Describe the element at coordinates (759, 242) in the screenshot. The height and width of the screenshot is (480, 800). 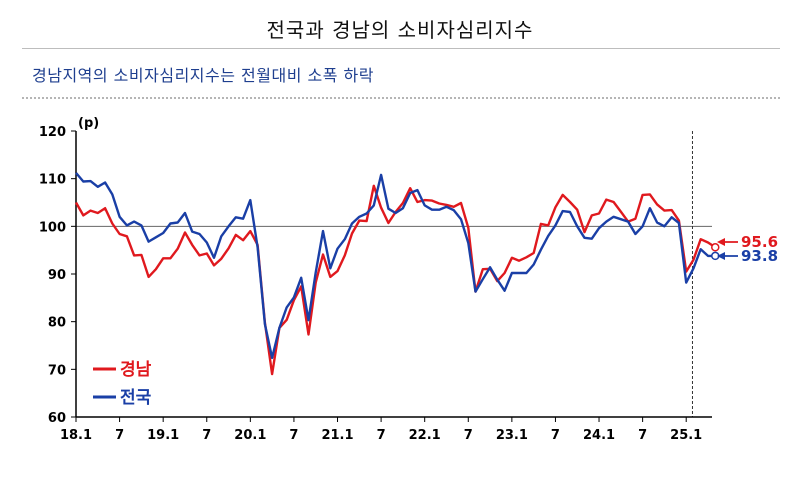
I see `callout-value-0: 95.6` at that location.